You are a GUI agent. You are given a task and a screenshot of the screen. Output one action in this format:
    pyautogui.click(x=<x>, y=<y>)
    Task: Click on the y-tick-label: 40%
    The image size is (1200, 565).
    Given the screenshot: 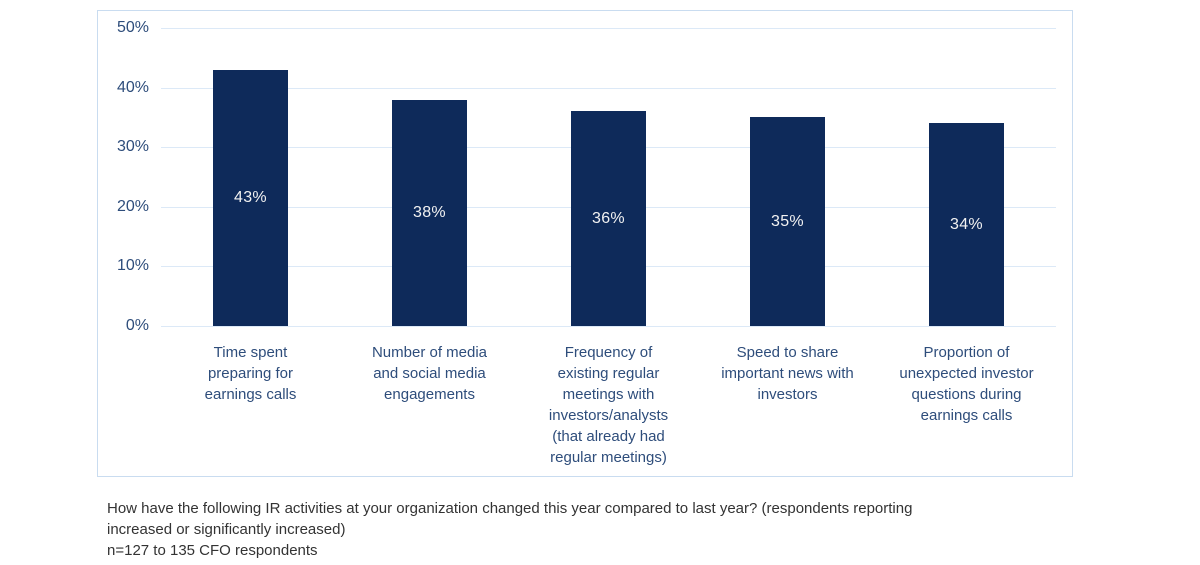 What is the action you would take?
    pyautogui.click(x=132, y=87)
    